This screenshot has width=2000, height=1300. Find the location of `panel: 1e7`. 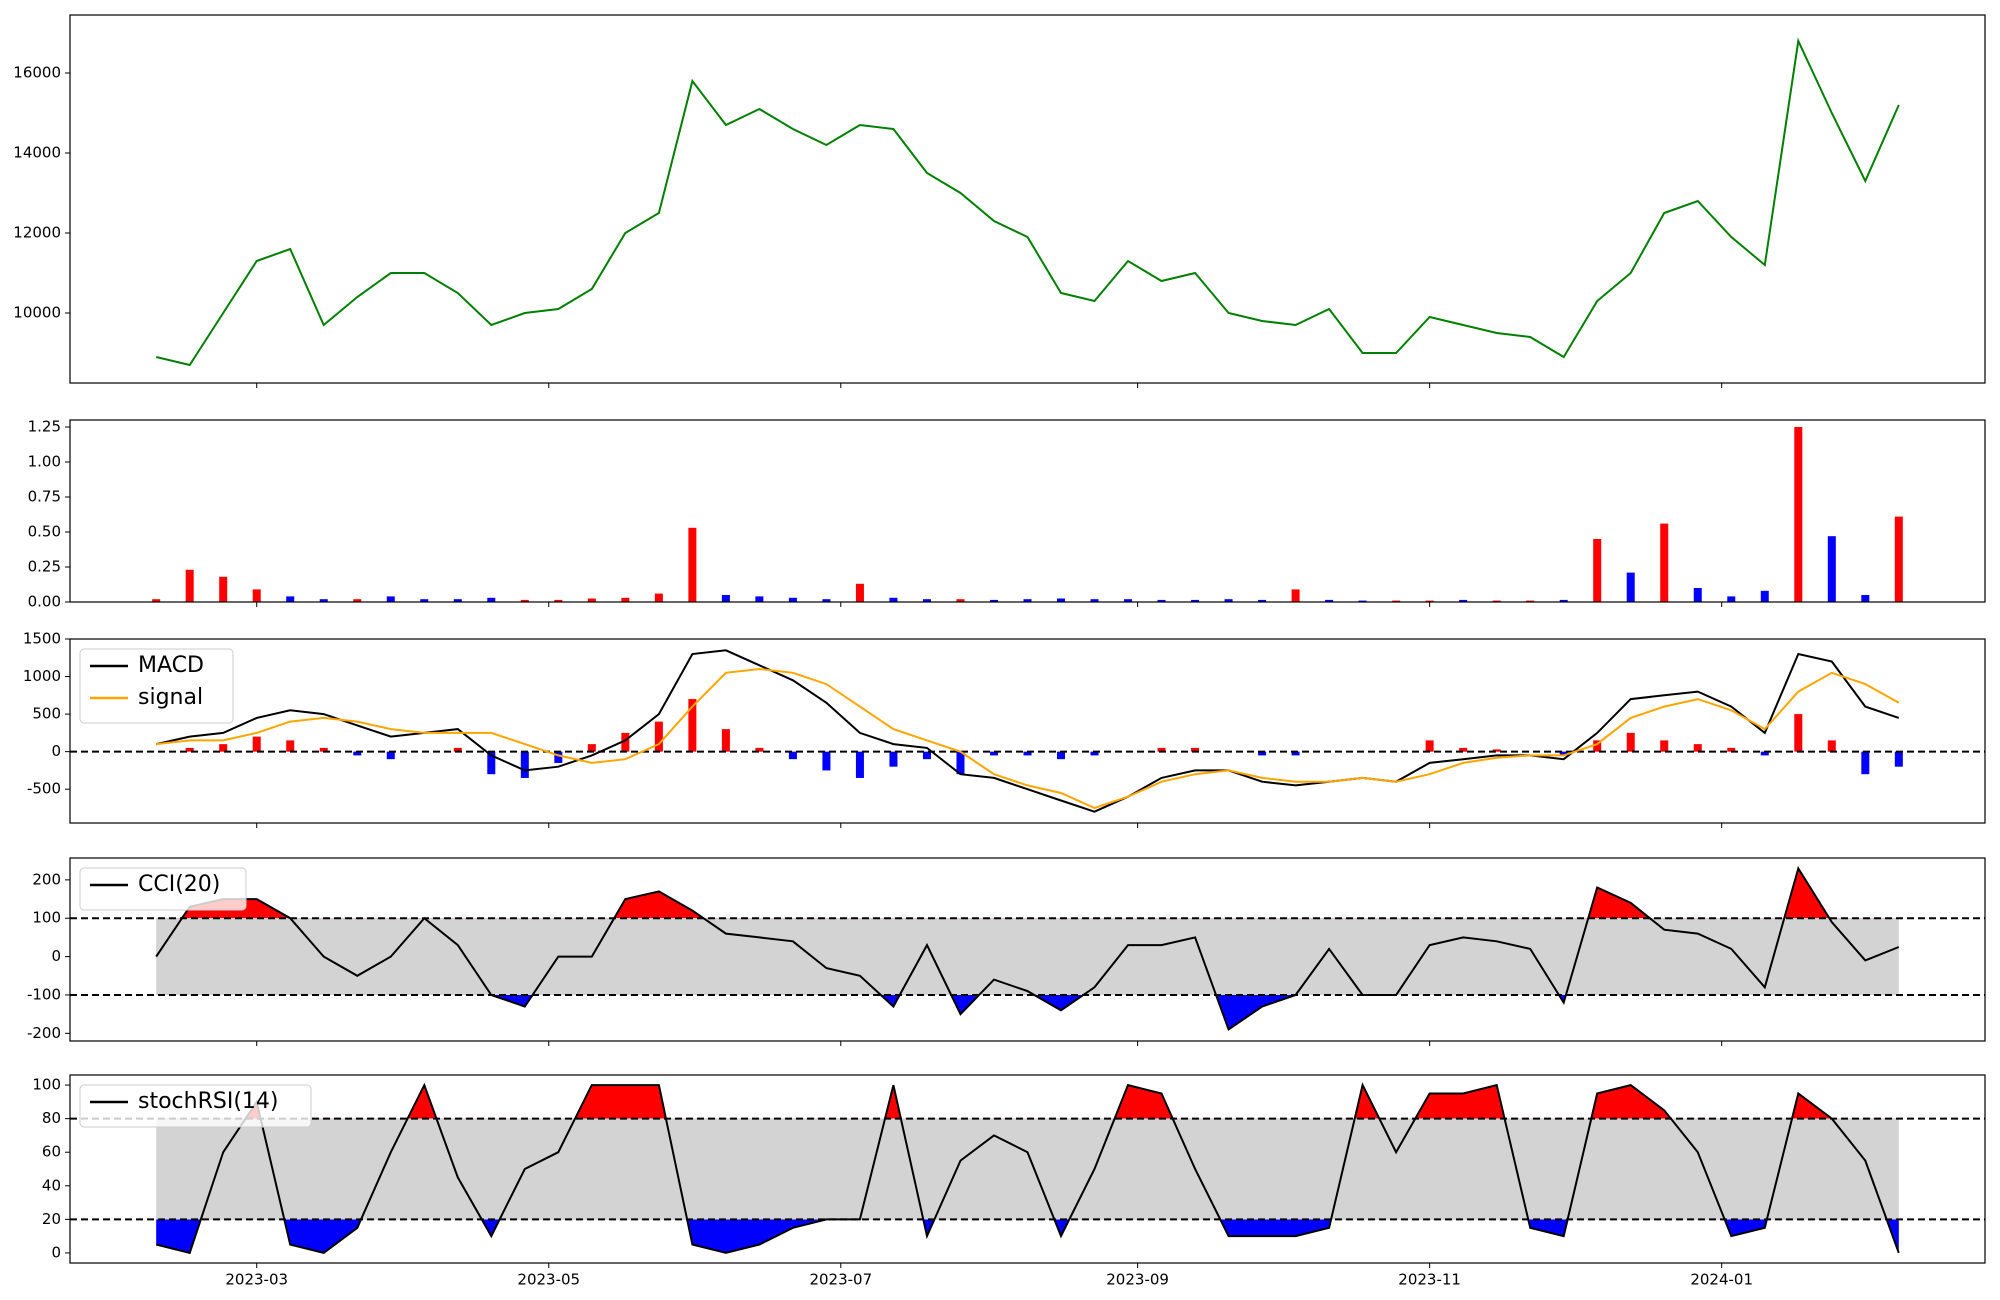

panel: 1e7 is located at coordinates (1027, 514).